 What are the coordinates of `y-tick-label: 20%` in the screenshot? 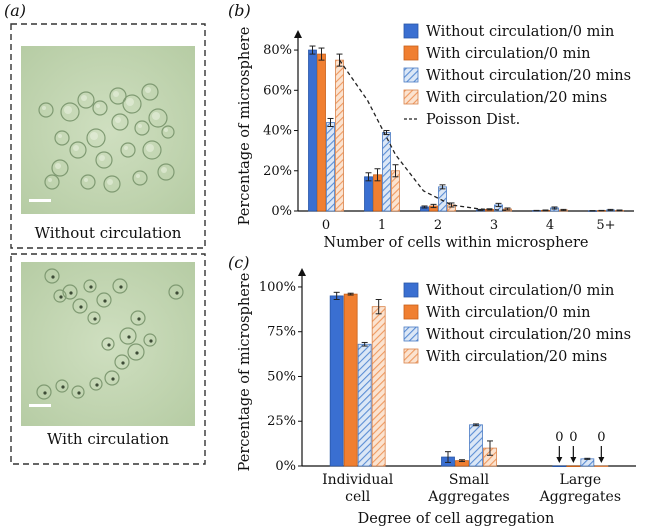 It's located at (277, 171).